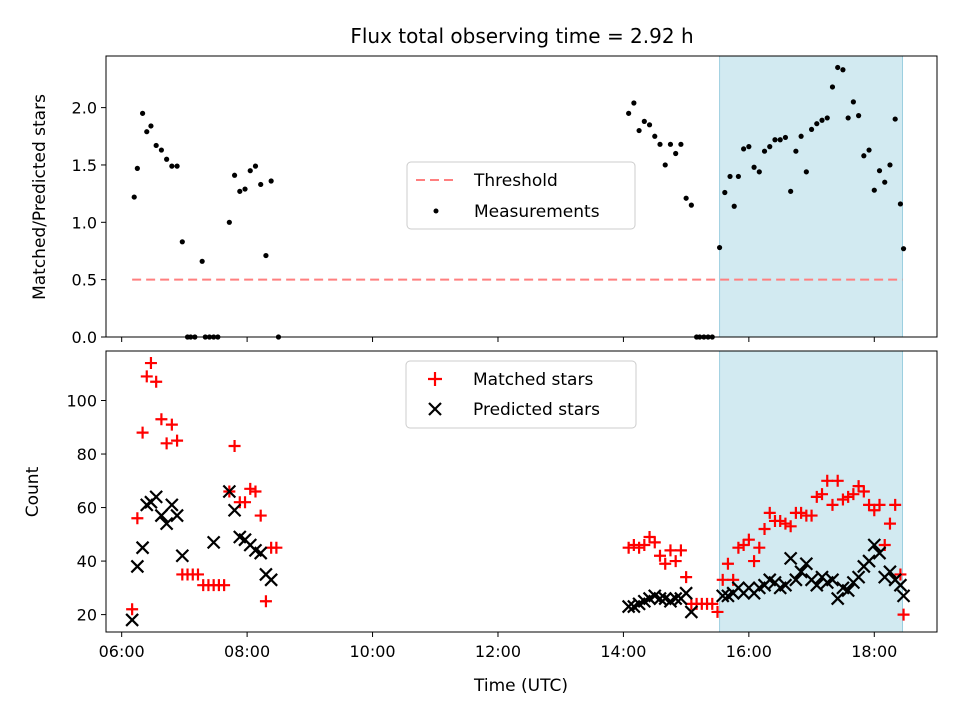  I want to click on measurements-legend-swatch, so click(436, 211).